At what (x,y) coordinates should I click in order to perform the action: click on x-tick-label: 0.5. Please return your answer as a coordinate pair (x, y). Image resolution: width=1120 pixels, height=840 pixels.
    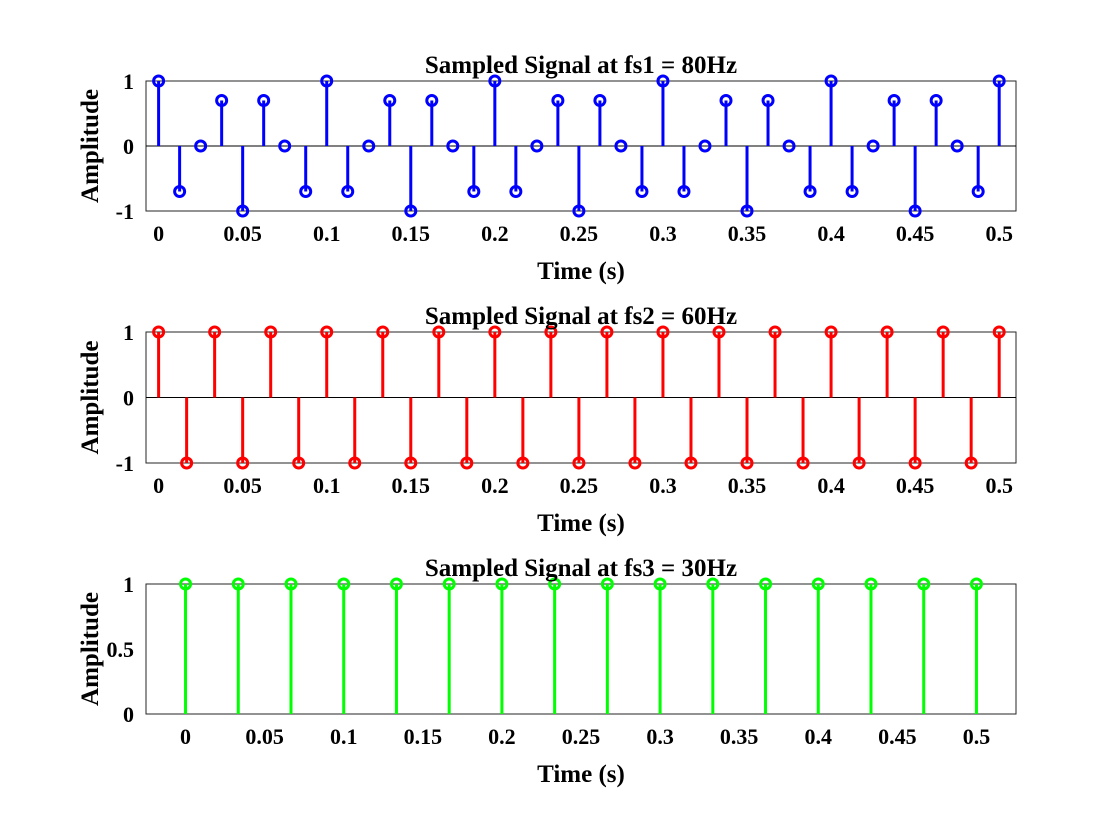
    Looking at the image, I should click on (999, 485).